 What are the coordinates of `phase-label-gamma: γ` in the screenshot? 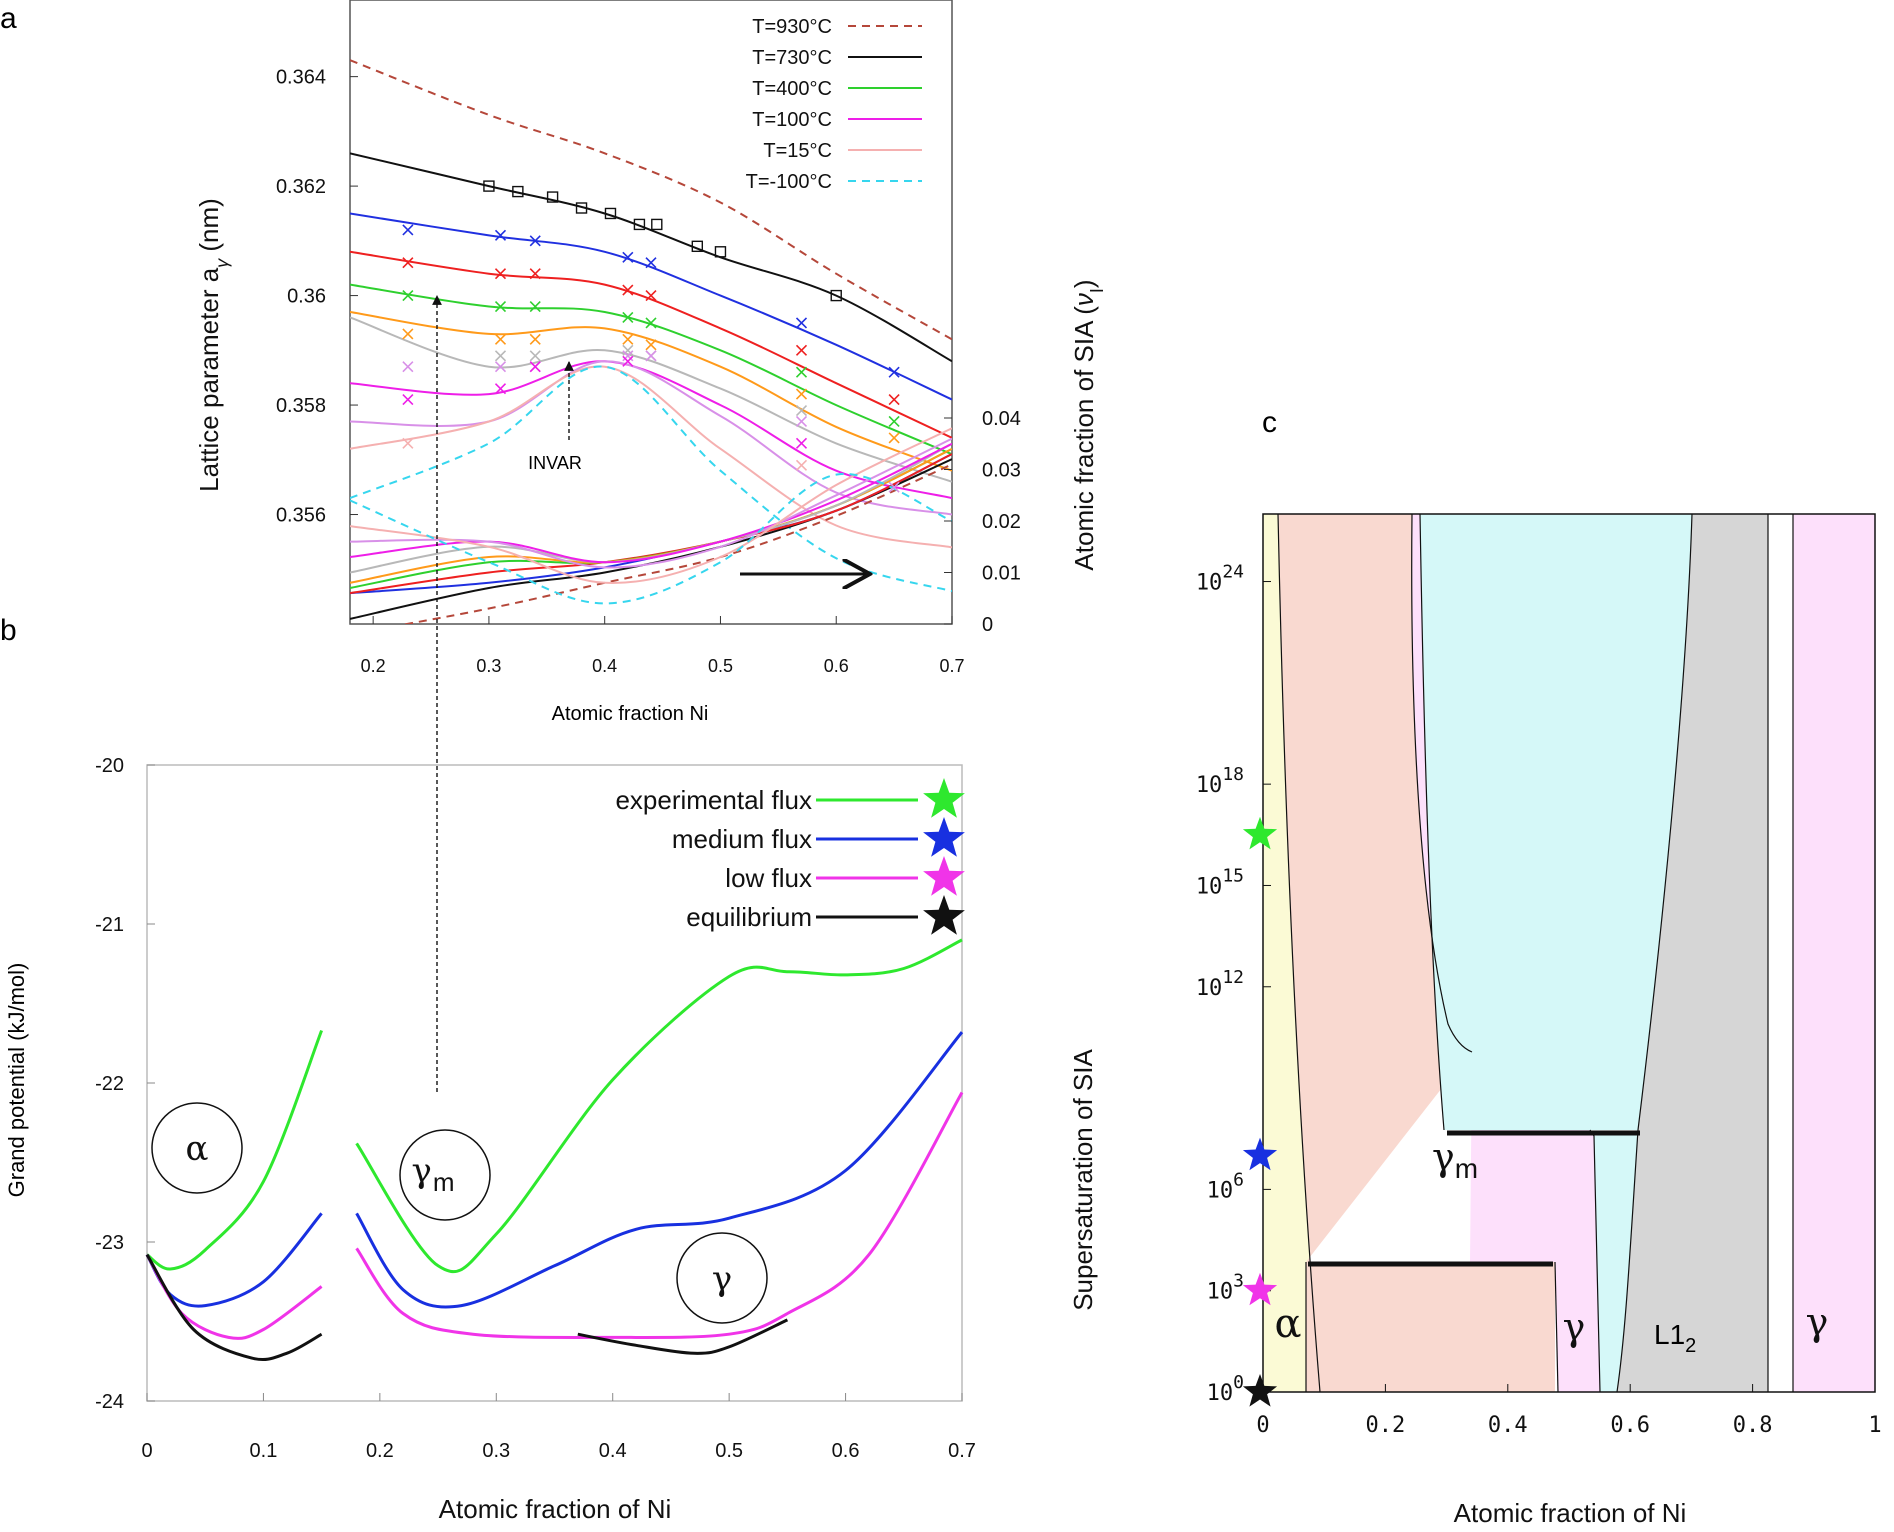 It's located at (722, 1279).